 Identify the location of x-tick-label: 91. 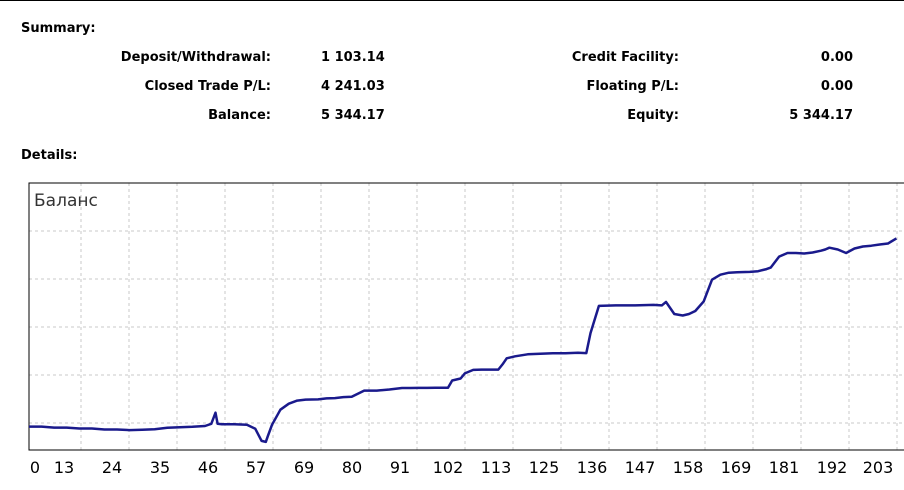
(400, 467).